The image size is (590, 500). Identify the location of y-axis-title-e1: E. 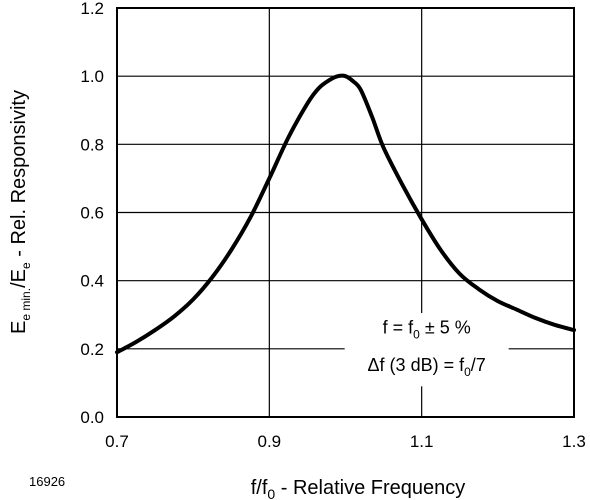
(19, 327).